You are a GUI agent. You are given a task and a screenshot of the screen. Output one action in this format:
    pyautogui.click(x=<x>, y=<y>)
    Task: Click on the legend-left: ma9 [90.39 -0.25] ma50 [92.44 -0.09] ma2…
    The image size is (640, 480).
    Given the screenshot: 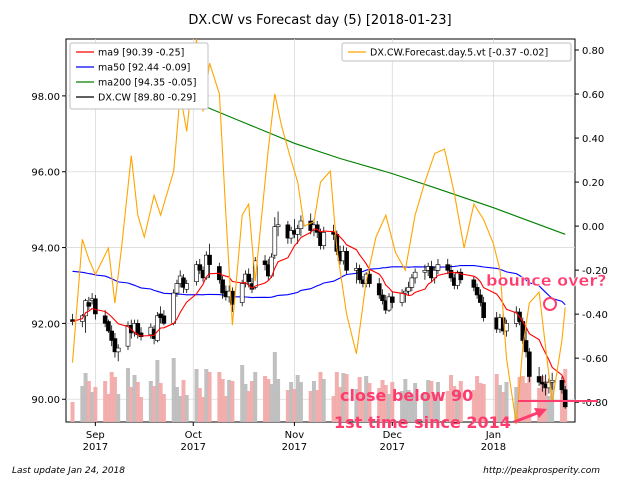 What is the action you would take?
    pyautogui.click(x=139, y=76)
    